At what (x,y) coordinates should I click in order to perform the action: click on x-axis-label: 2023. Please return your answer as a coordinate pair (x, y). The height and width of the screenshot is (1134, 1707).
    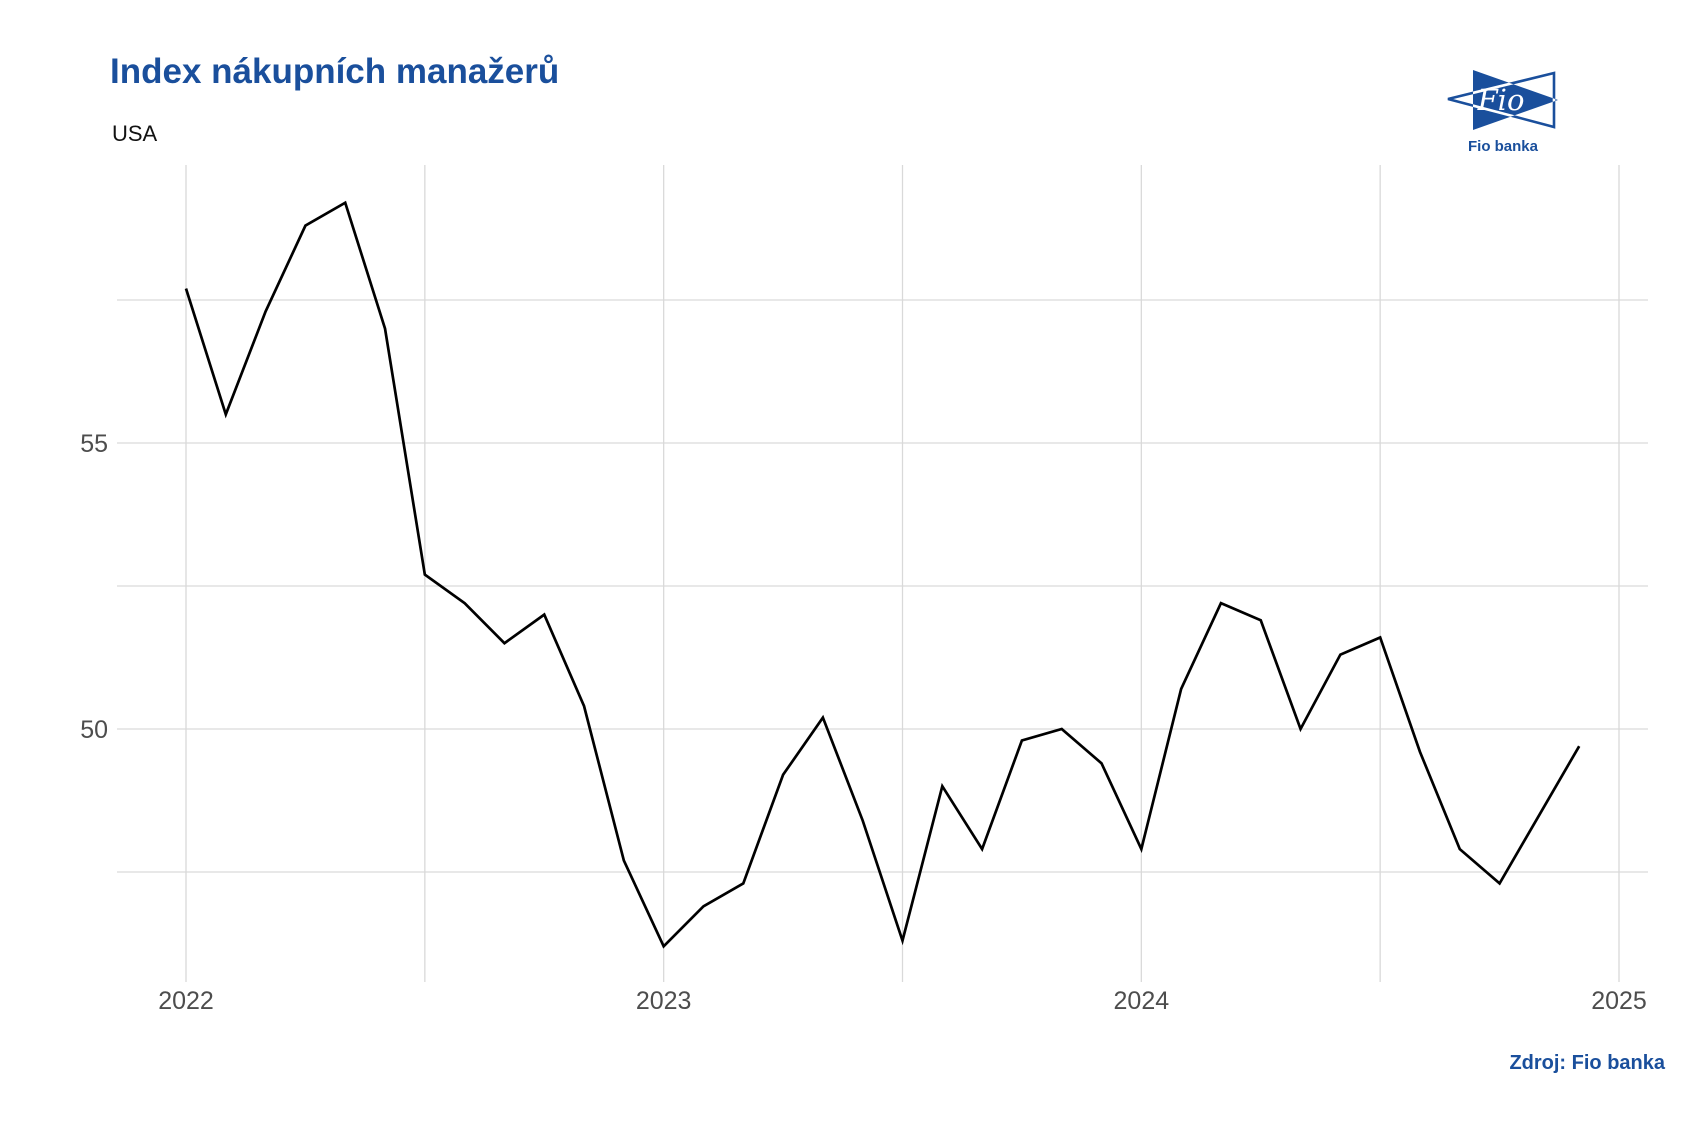
    Looking at the image, I should click on (664, 1001).